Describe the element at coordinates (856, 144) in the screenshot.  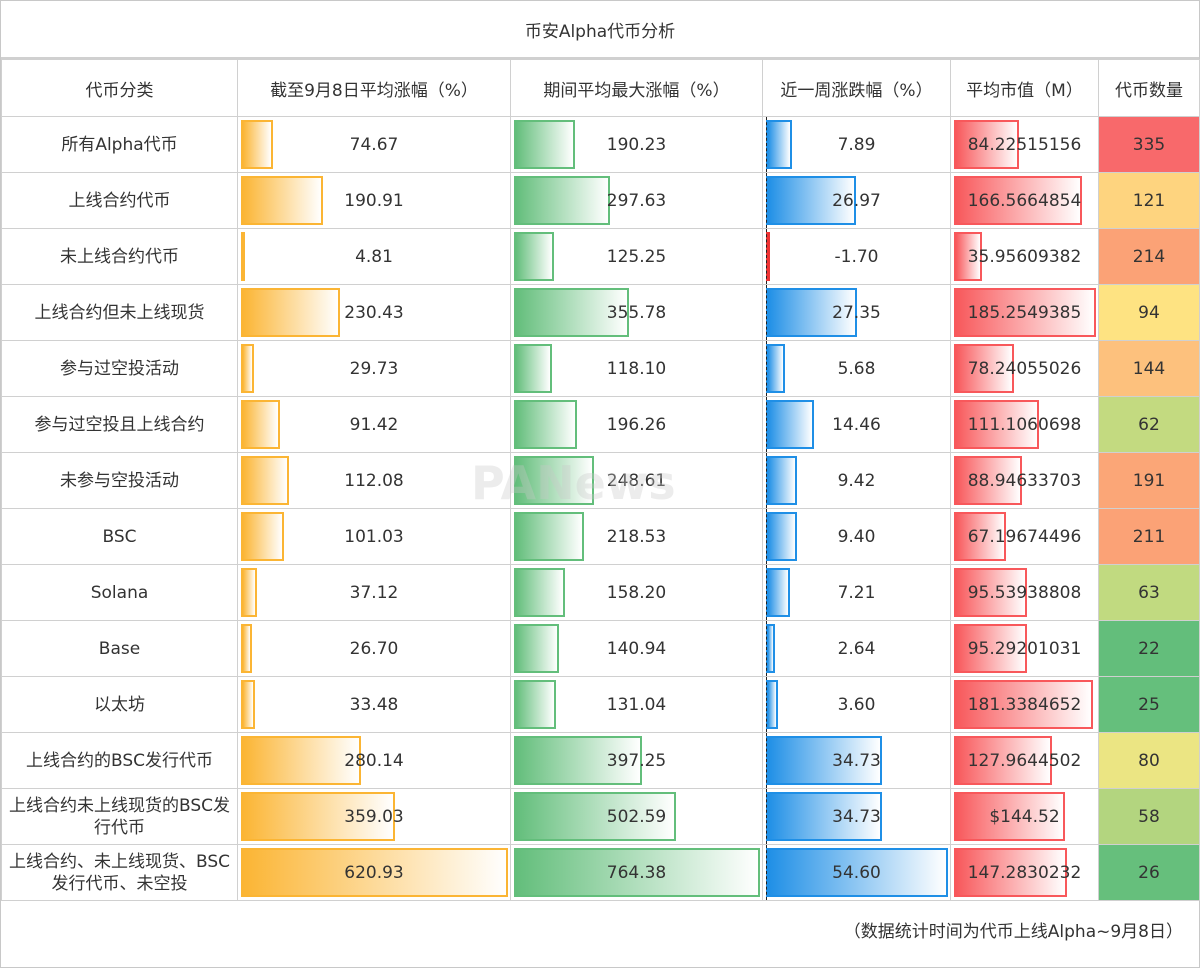
I see `week-change-value: 7.89` at that location.